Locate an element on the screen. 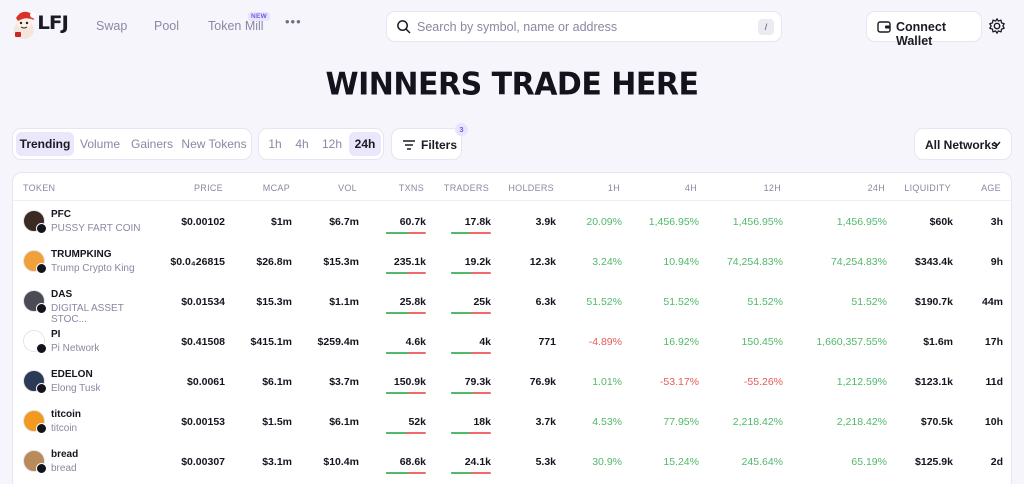  cell-vol: $6.7m is located at coordinates (344, 222).